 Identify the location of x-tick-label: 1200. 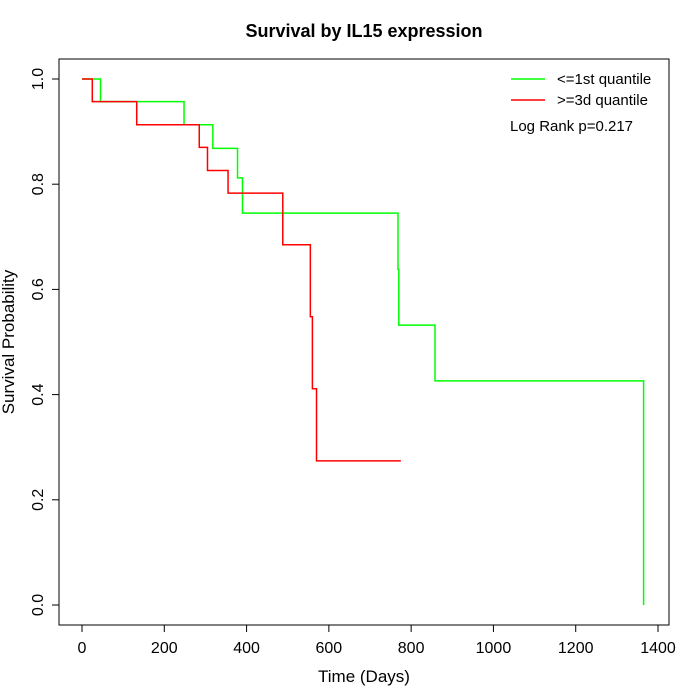
(576, 648).